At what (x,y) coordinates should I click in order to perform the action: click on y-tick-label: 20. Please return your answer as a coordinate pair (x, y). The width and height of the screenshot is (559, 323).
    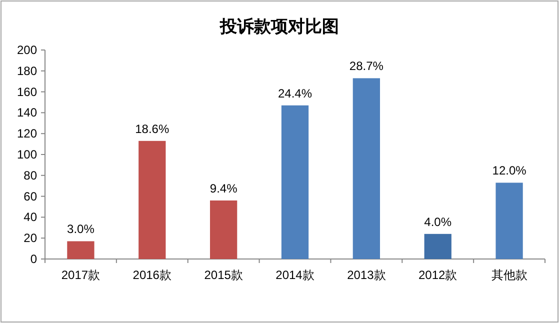
    Looking at the image, I should click on (31, 238).